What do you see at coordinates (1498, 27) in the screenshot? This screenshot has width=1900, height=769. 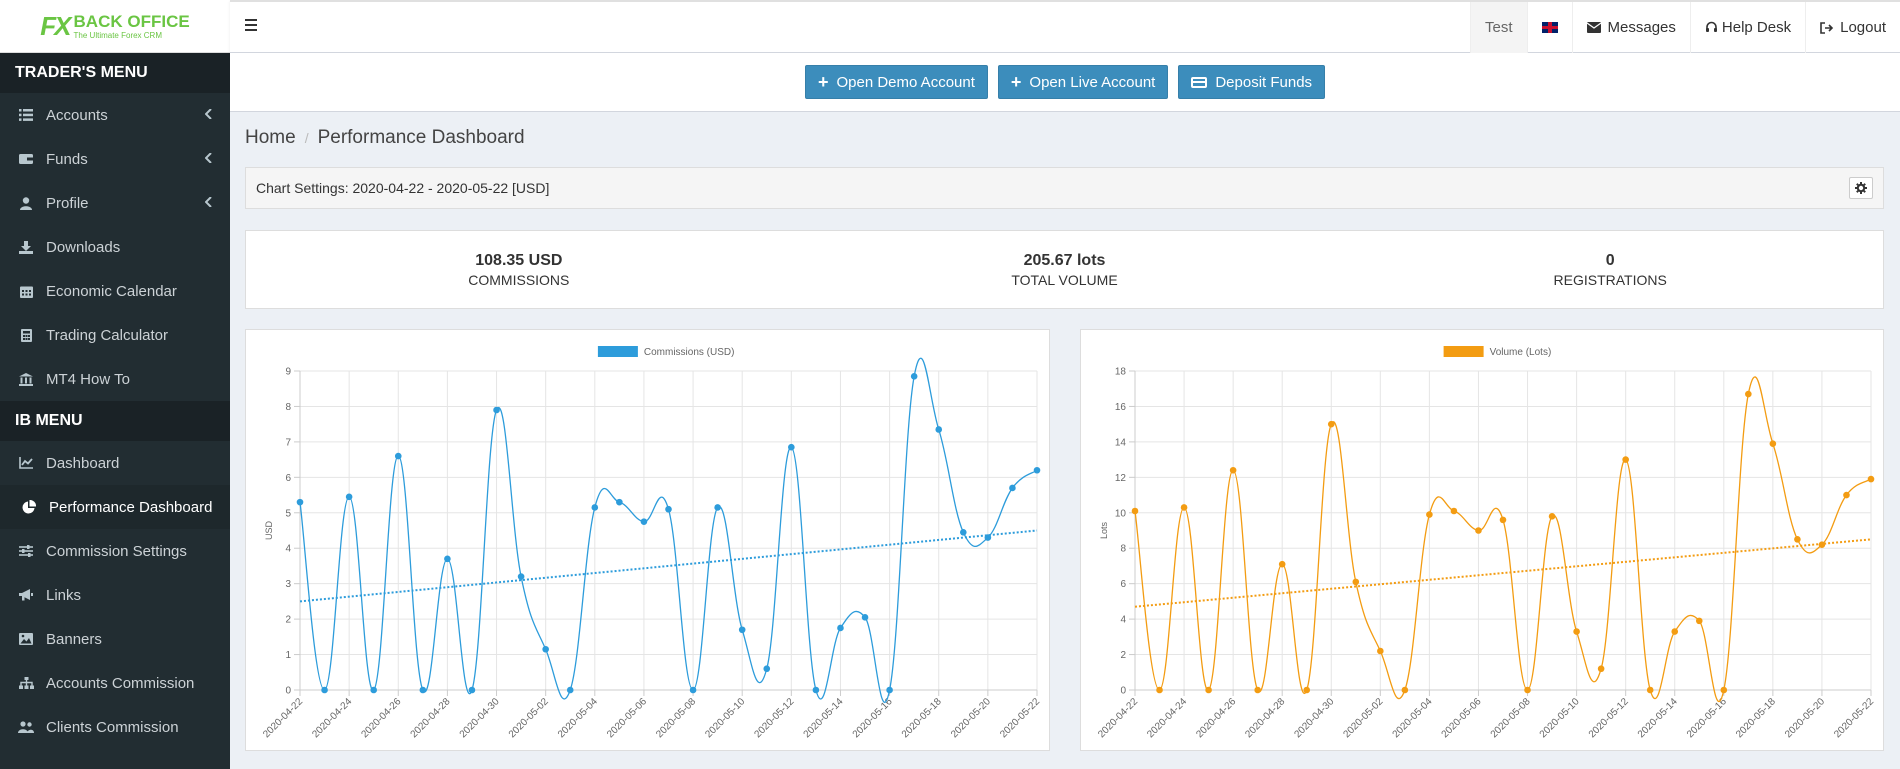 I see `user-name: Test` at bounding box center [1498, 27].